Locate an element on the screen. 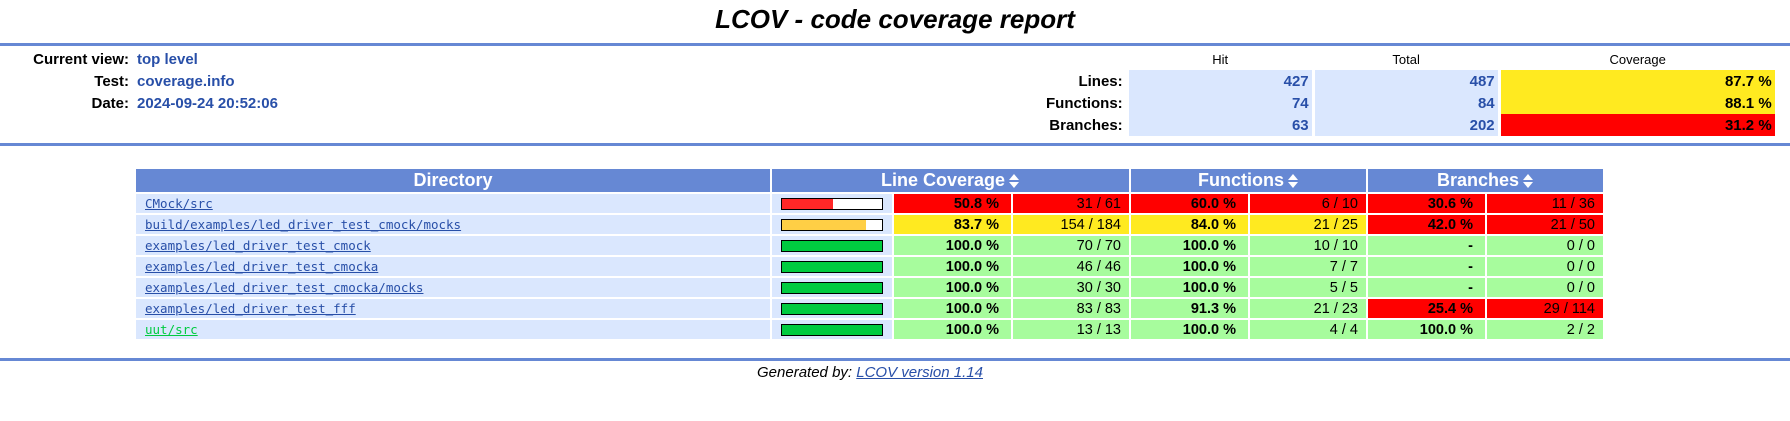 Image resolution: width=1790 pixels, height=421 pixels. branches-header: Branches is located at coordinates (1485, 180).